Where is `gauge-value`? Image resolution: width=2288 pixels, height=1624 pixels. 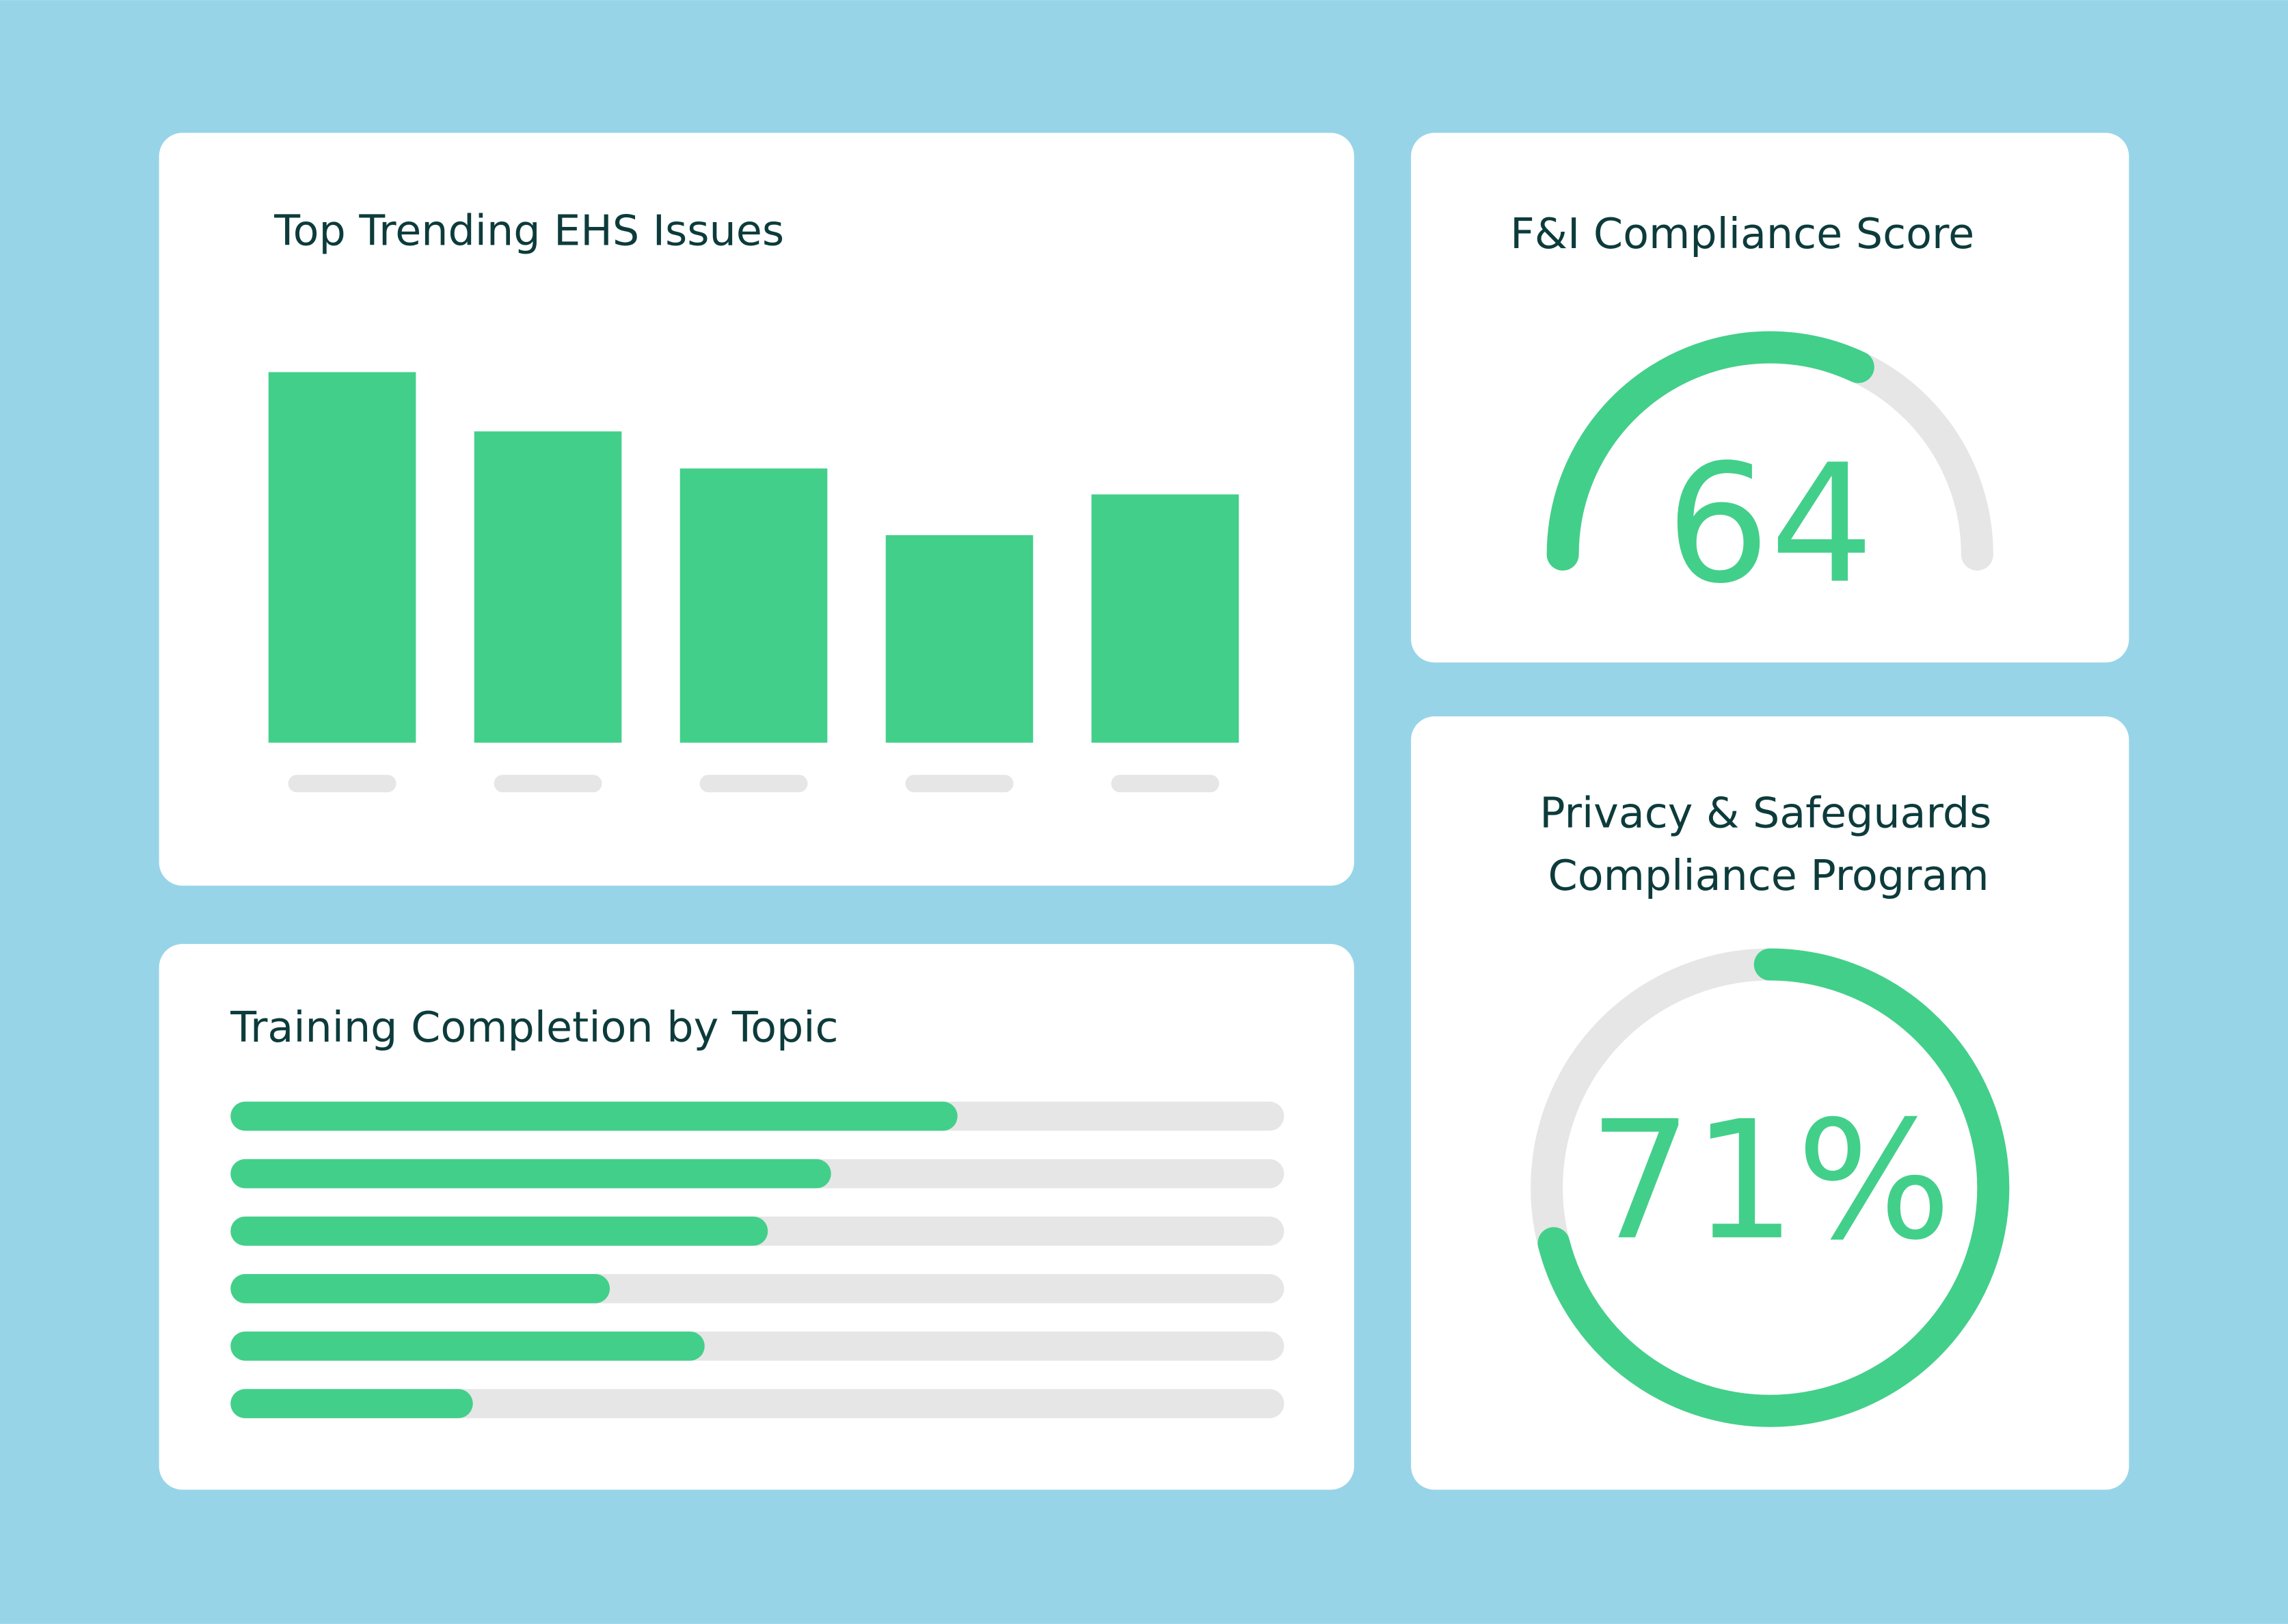
gauge-value is located at coordinates (1710, 451).